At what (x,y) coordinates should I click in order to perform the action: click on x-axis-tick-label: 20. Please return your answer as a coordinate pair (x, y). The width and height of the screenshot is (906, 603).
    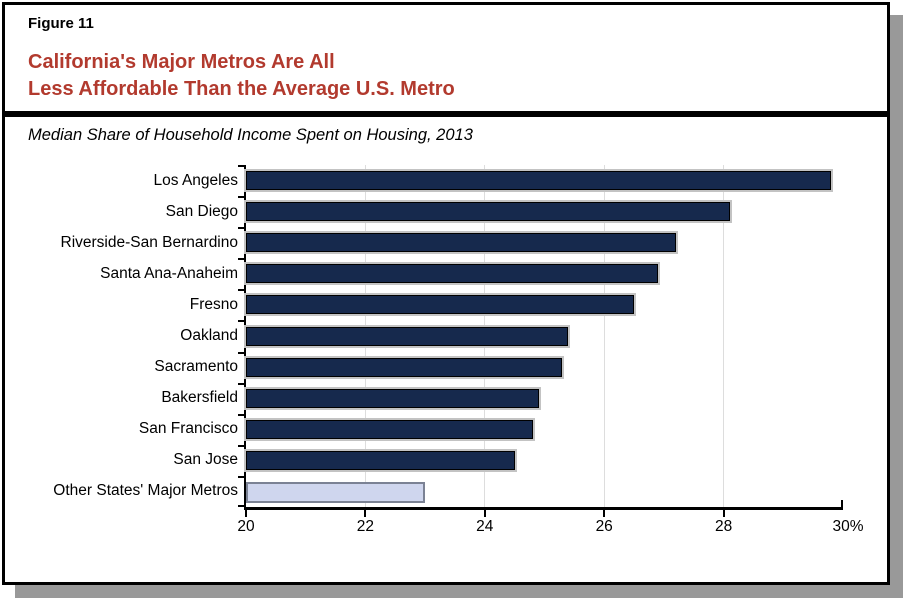
    Looking at the image, I should click on (246, 526).